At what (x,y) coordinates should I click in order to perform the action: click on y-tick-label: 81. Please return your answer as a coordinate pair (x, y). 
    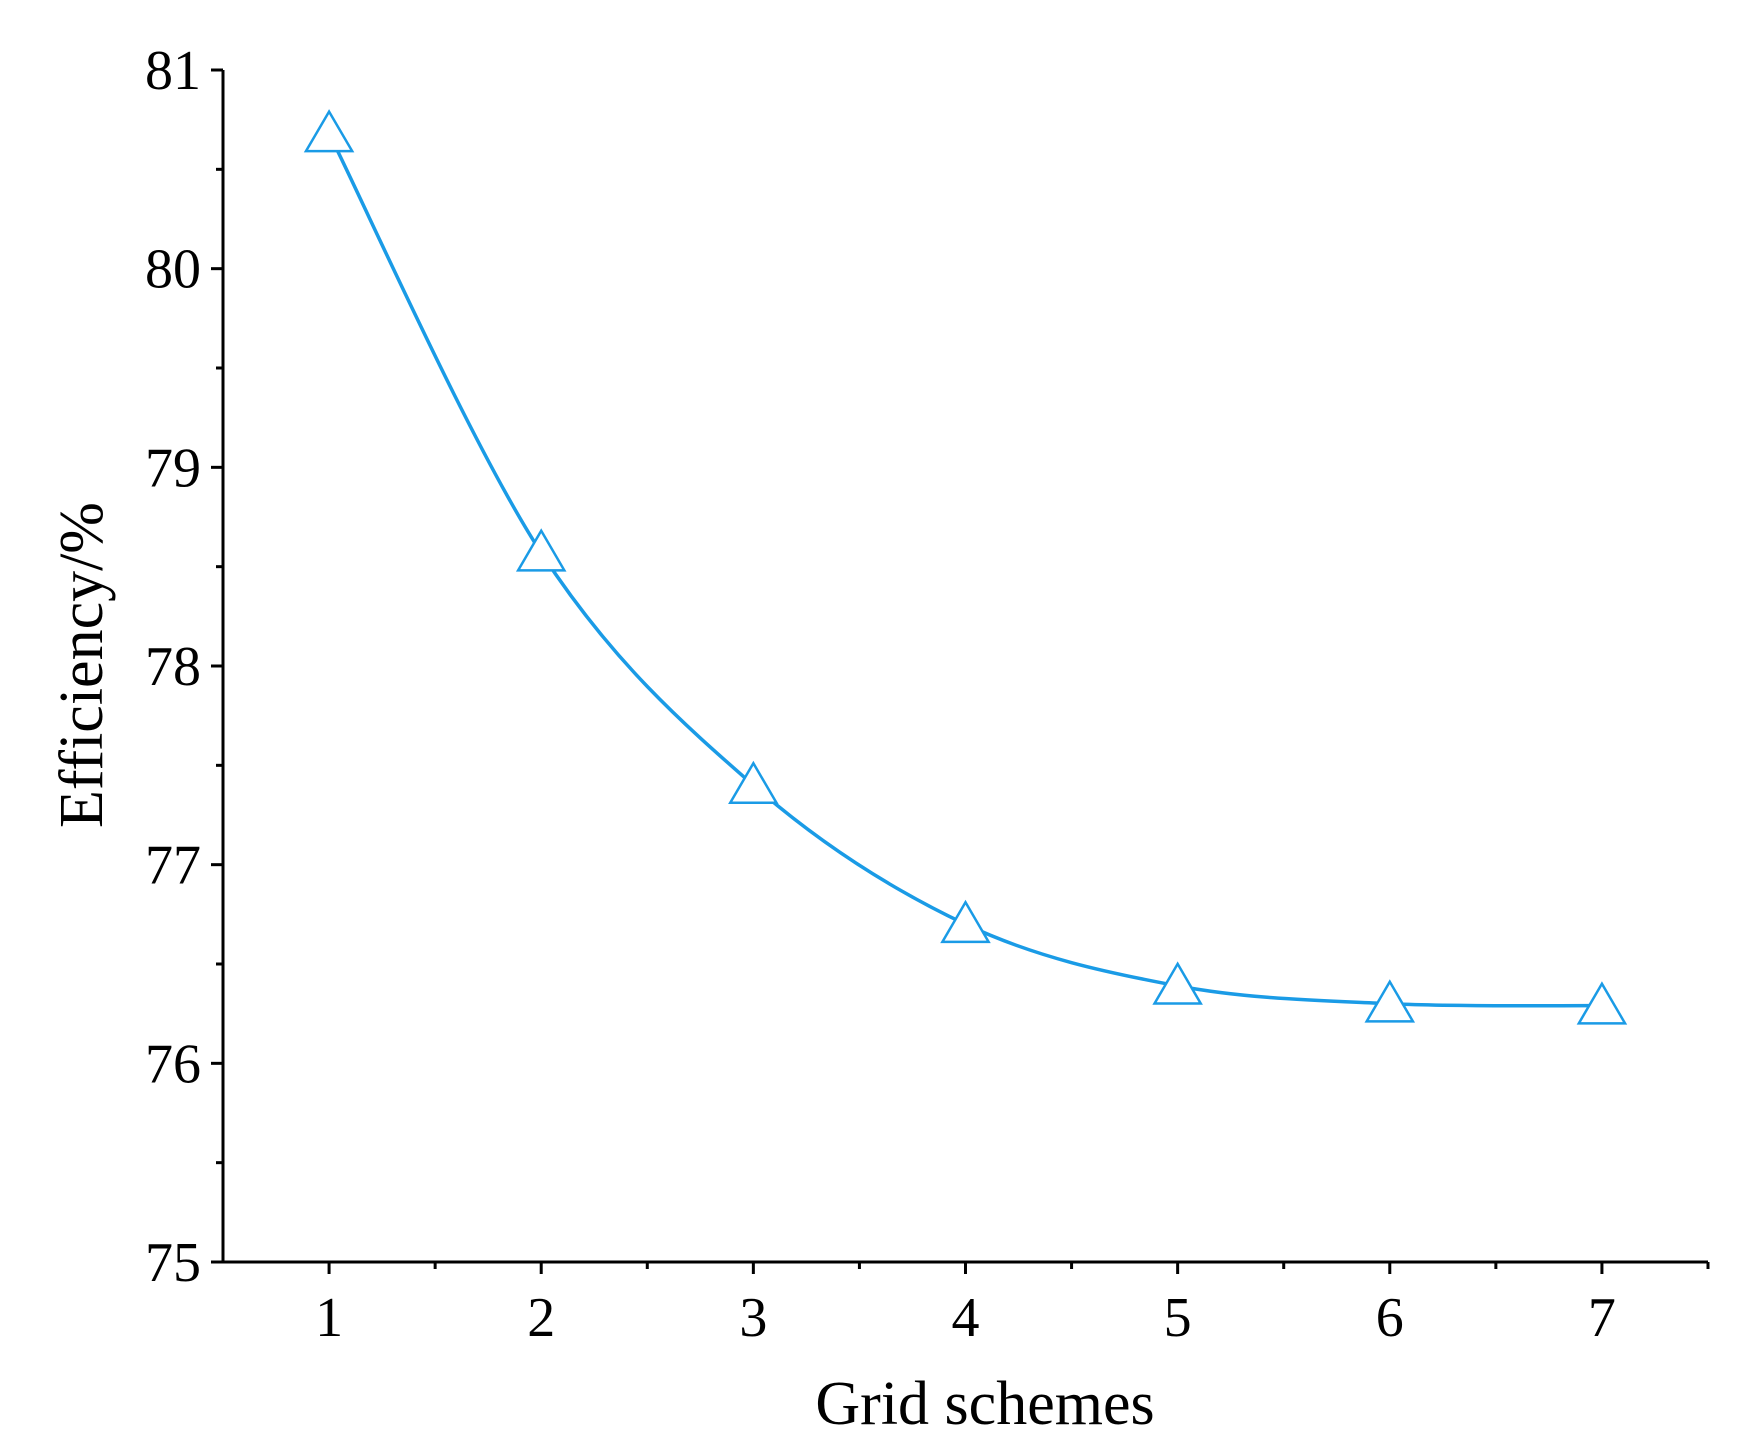
    Looking at the image, I should click on (173, 71).